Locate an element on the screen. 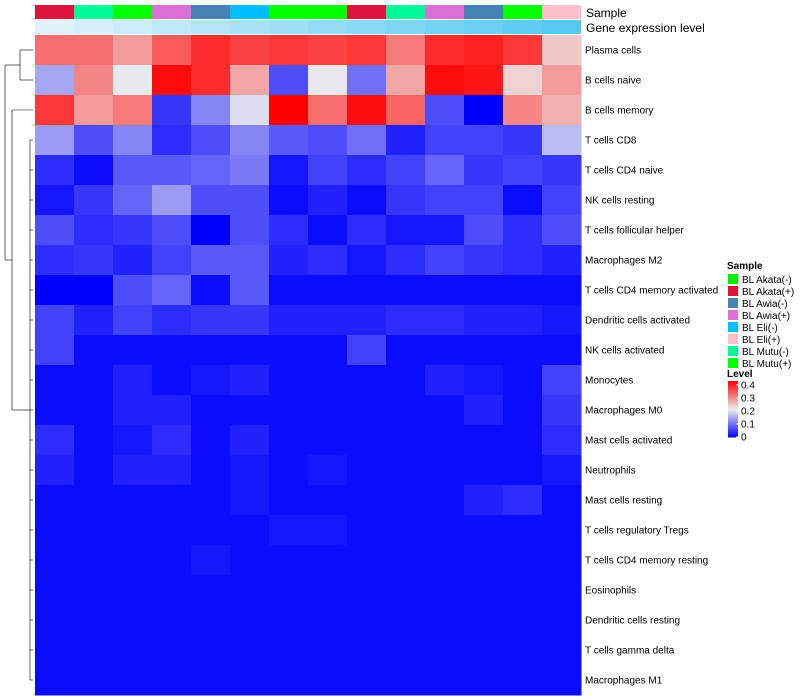 This screenshot has height=700, width=800. annotation-title-sample: Sample is located at coordinates (606, 13).